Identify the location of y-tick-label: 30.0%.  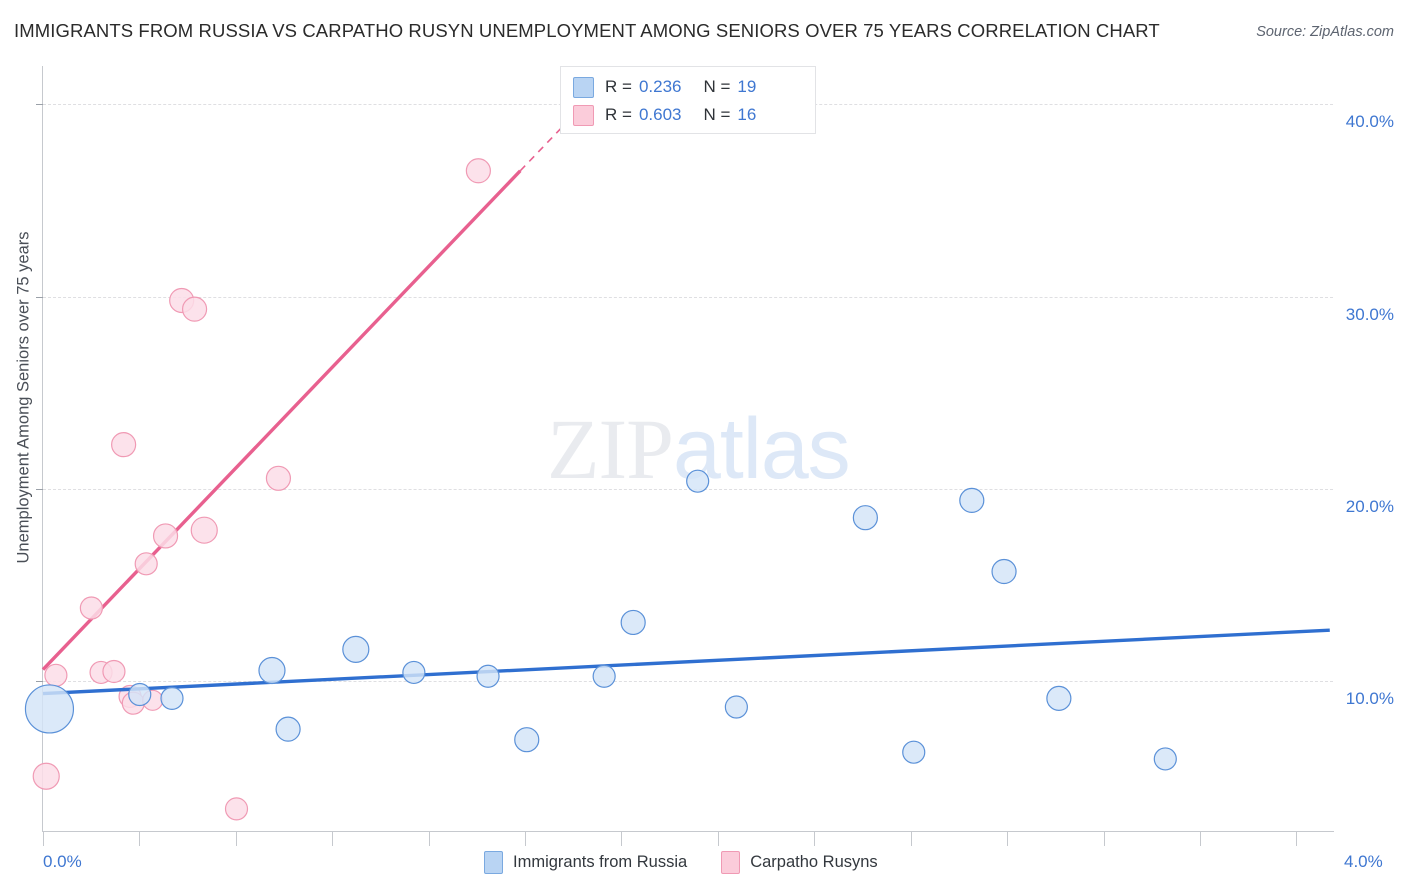
(1369, 314).